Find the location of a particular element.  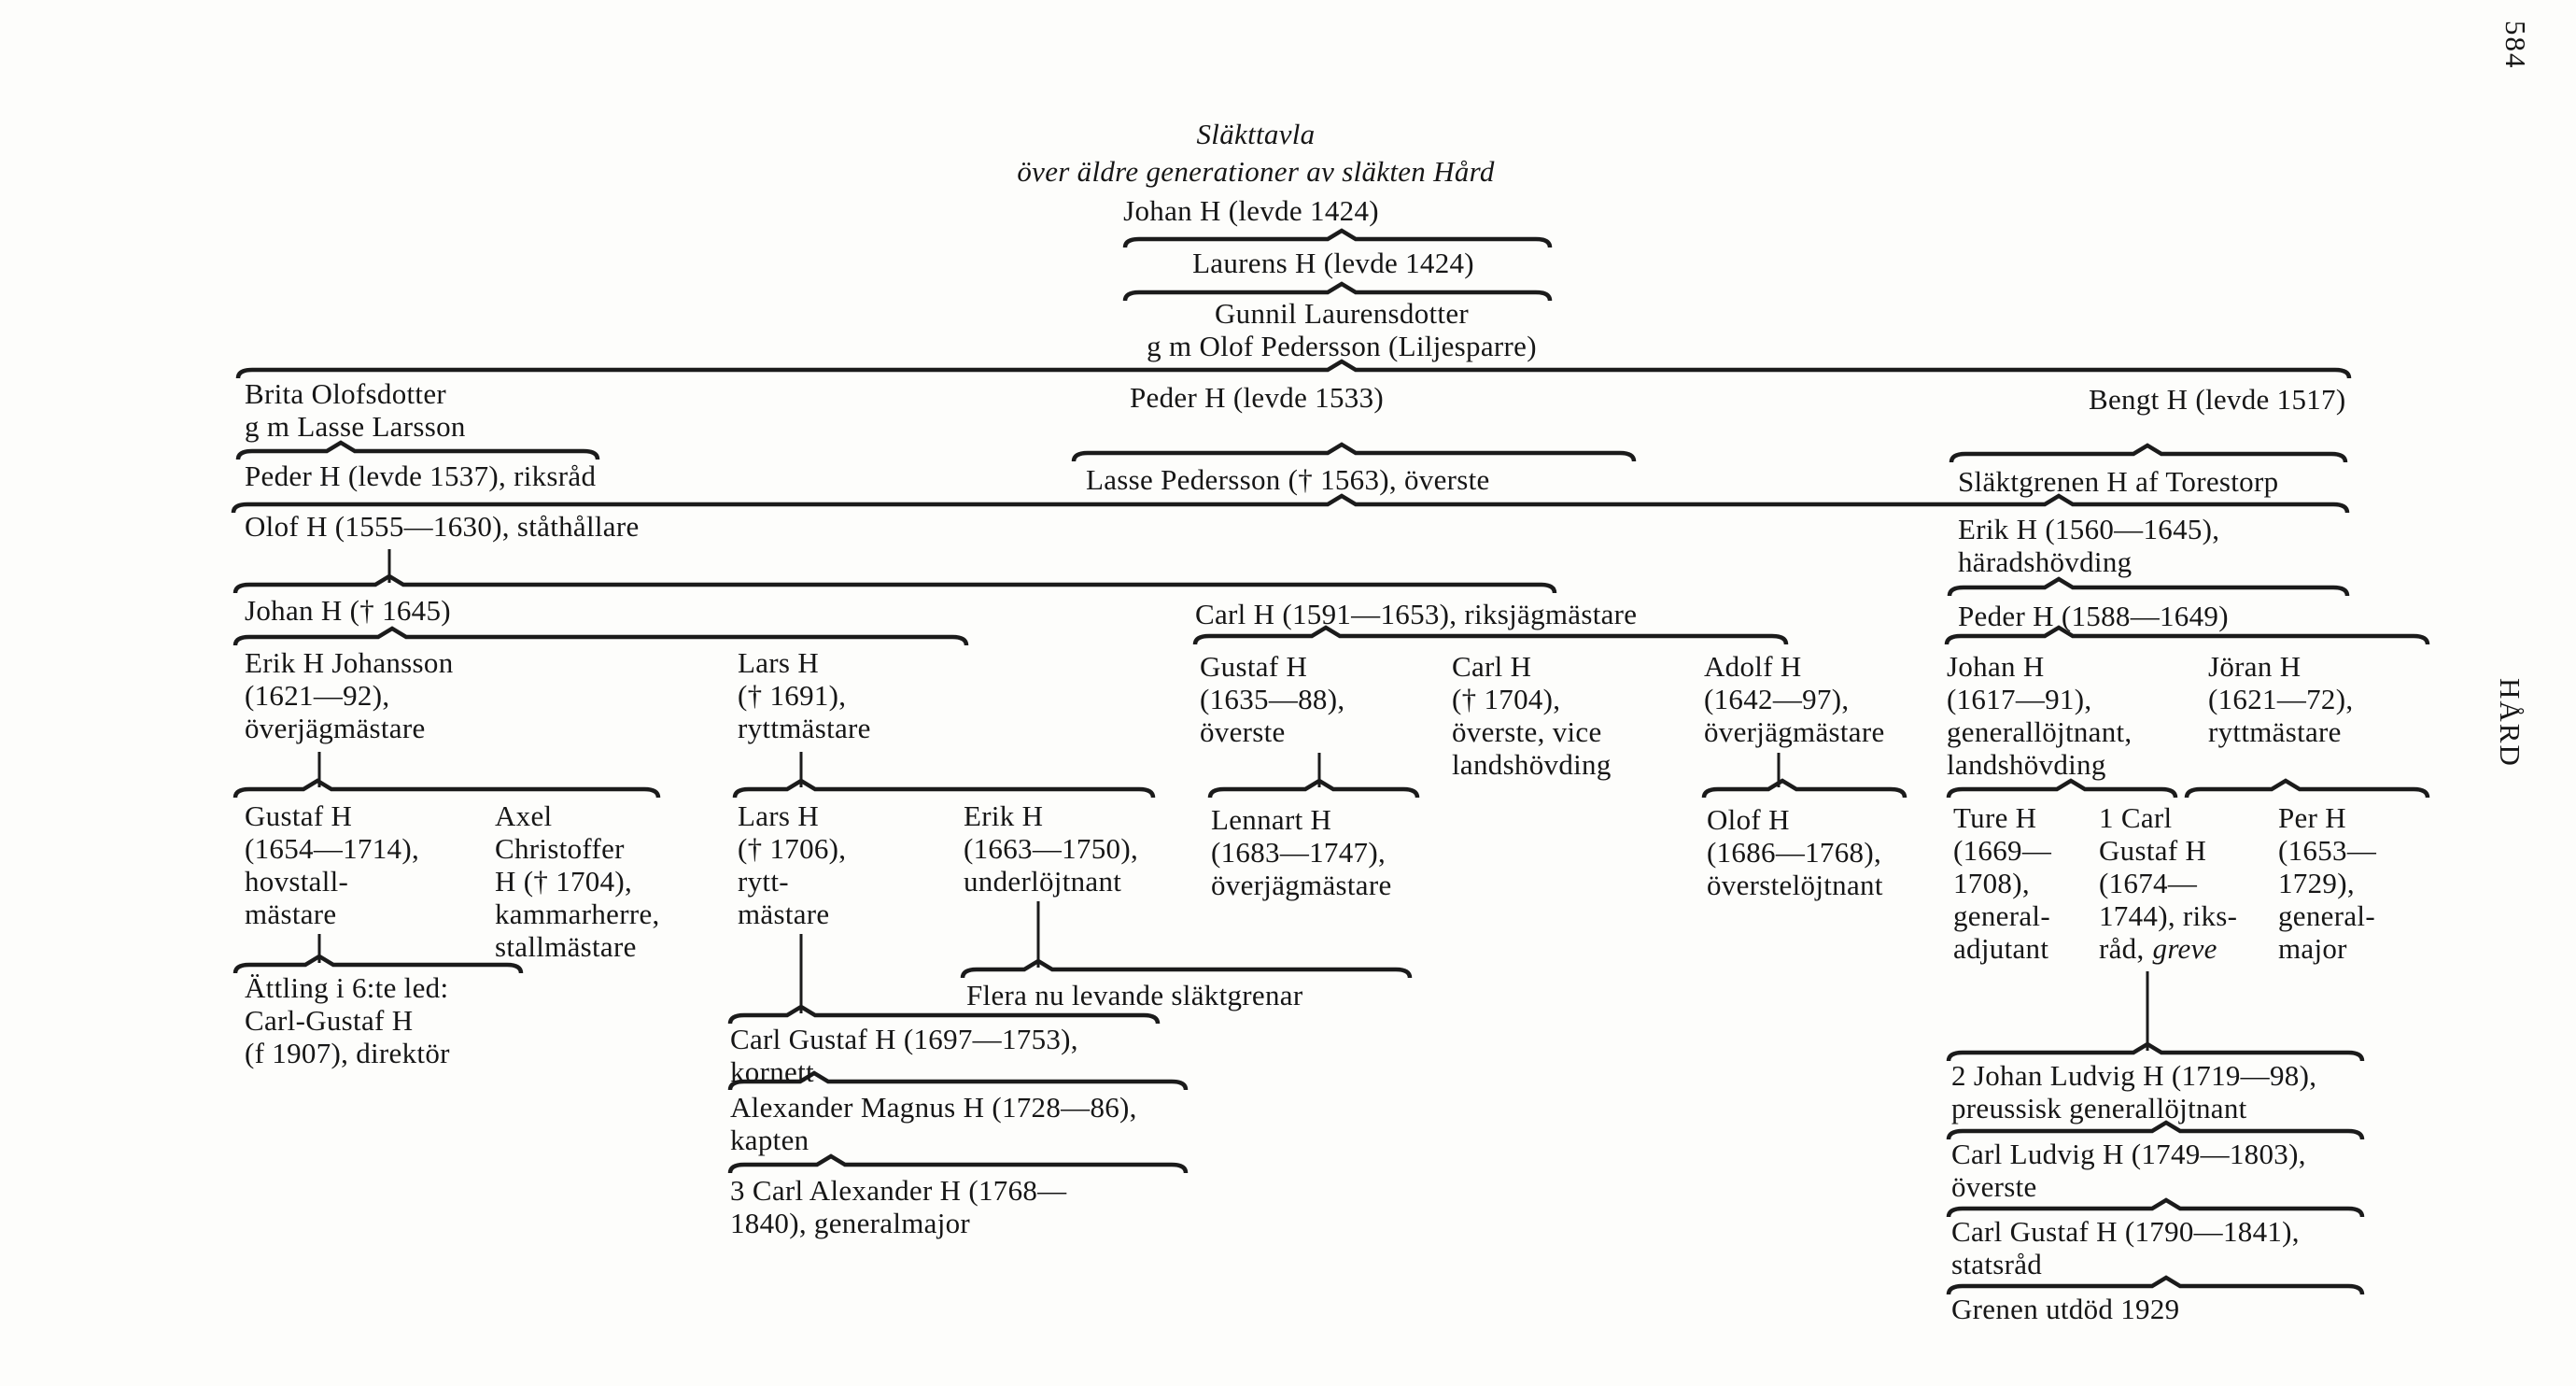

person-peder-1588: Peder H (1588—1649) is located at coordinates (2093, 616).